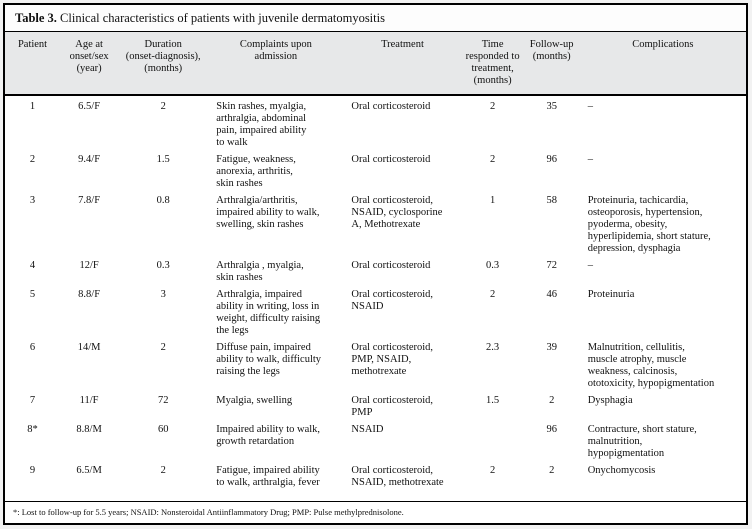  What do you see at coordinates (32, 470) in the screenshot?
I see `cell-patient: 9` at bounding box center [32, 470].